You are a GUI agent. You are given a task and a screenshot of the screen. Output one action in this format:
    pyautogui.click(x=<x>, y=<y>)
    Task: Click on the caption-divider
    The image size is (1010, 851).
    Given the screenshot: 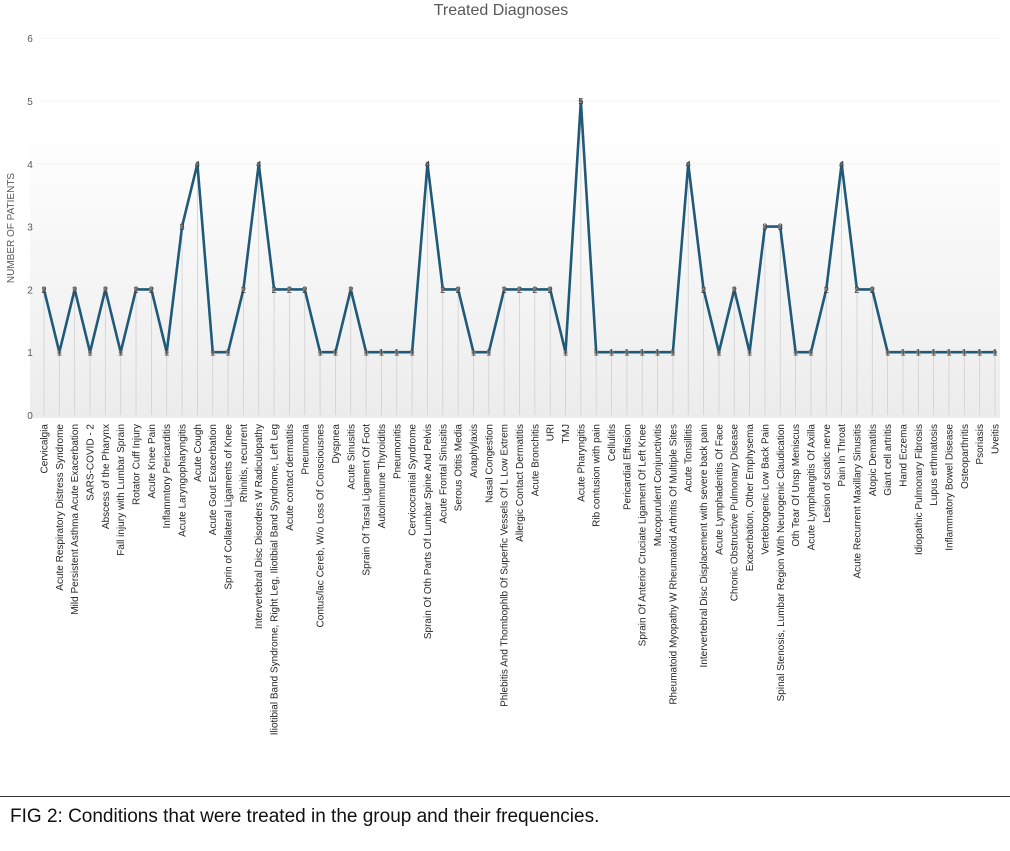 What is the action you would take?
    pyautogui.click(x=505, y=796)
    